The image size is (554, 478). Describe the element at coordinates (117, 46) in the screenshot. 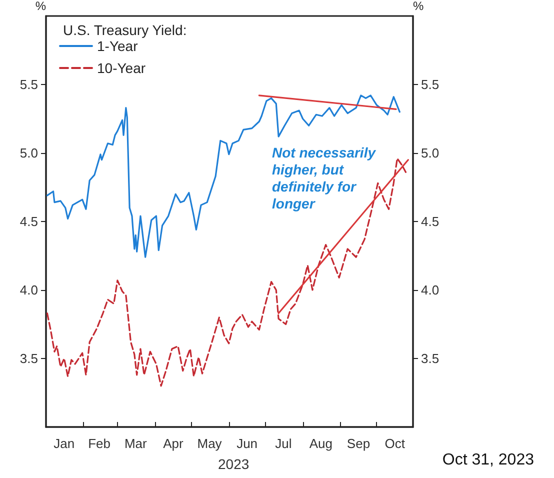

I see `legend-label: 1-Year` at that location.